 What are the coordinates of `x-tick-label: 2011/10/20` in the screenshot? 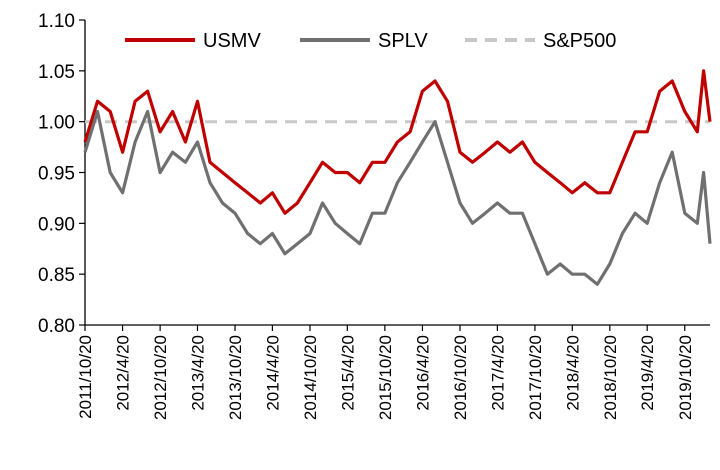 It's located at (85, 377).